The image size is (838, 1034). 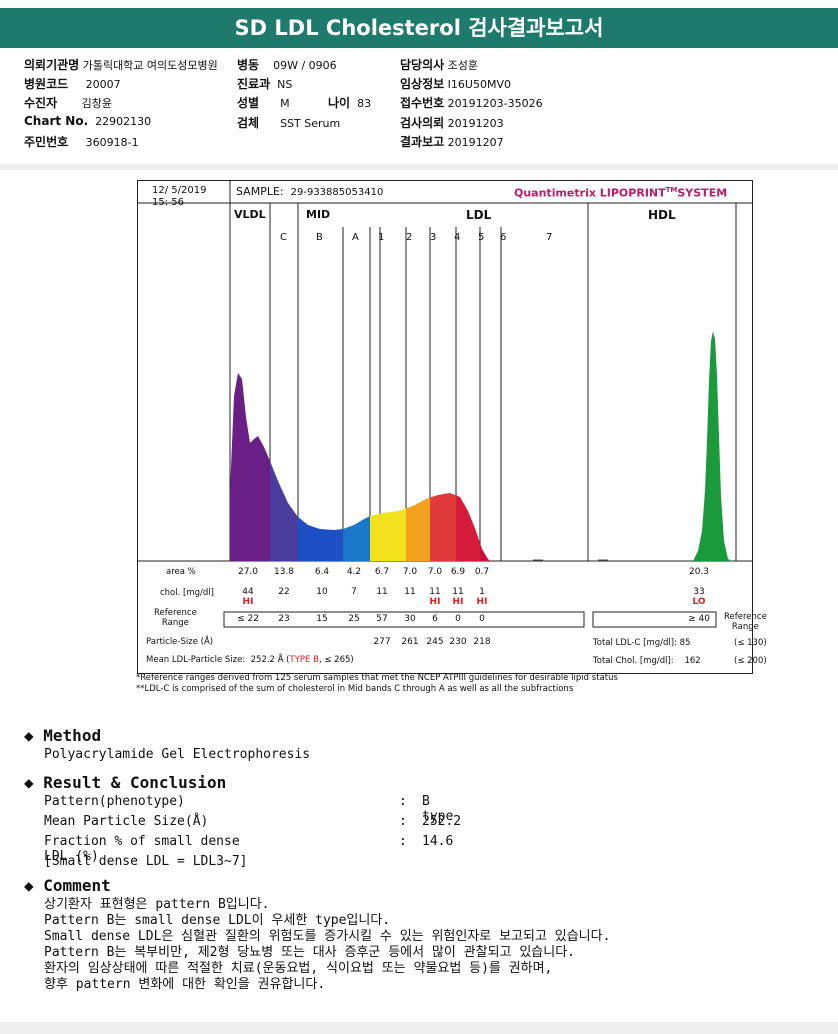 What do you see at coordinates (410, 619) in the screenshot?
I see `ref-value: 30` at bounding box center [410, 619].